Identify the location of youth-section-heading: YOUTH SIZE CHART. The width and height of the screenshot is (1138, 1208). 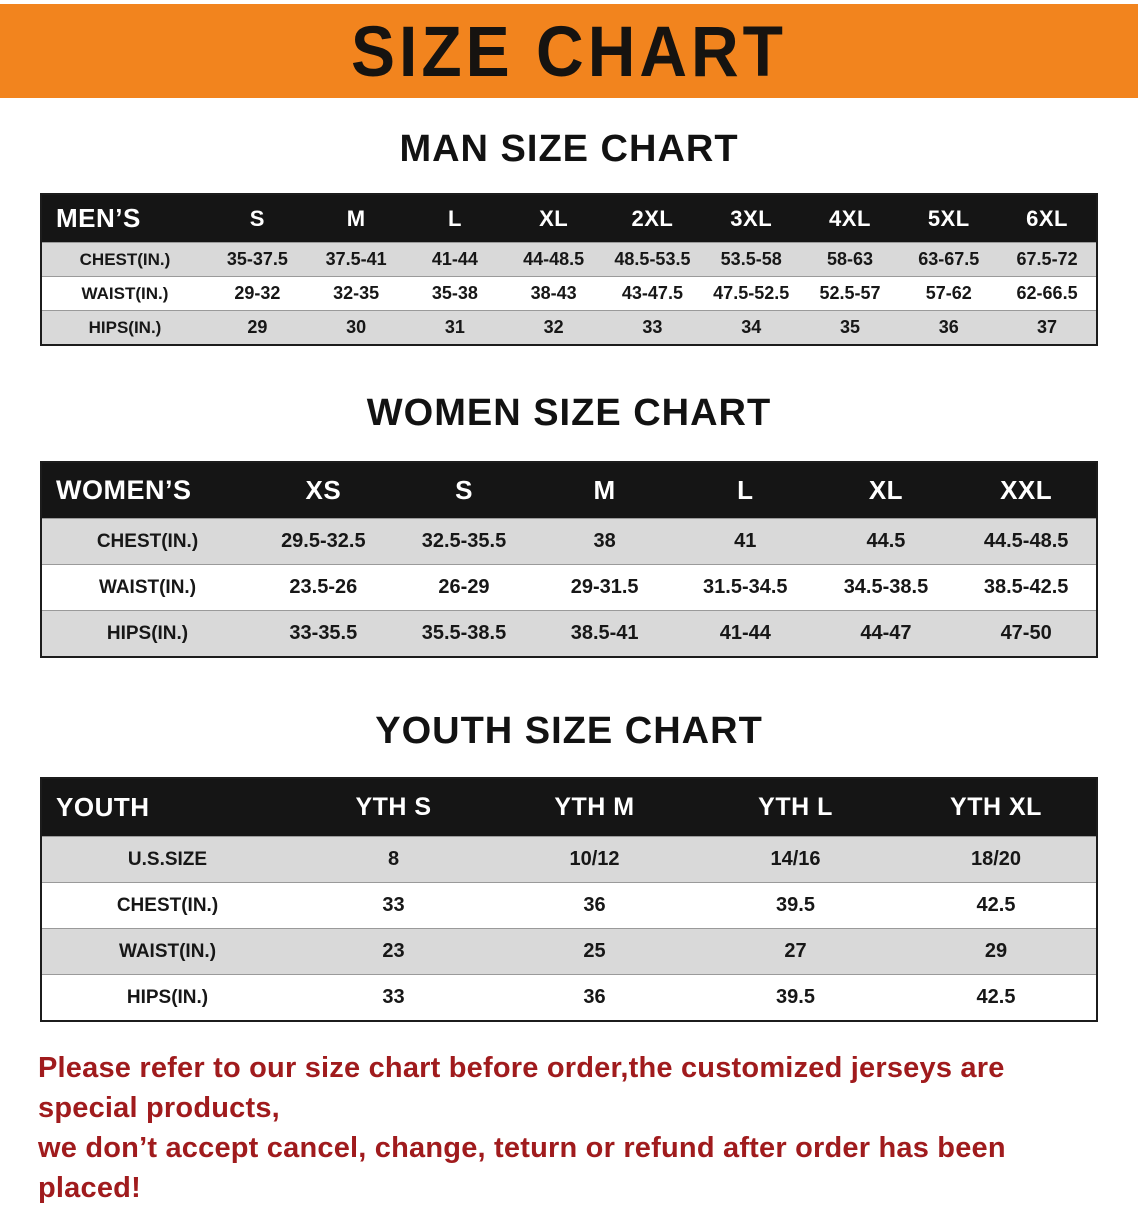
(569, 731).